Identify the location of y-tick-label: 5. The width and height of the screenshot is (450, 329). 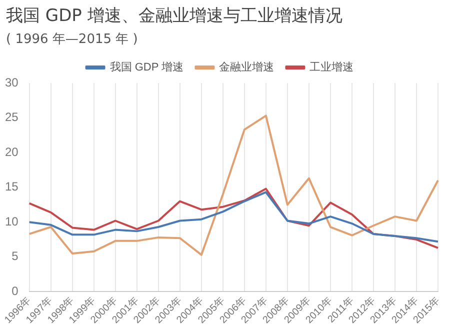
(15, 256).